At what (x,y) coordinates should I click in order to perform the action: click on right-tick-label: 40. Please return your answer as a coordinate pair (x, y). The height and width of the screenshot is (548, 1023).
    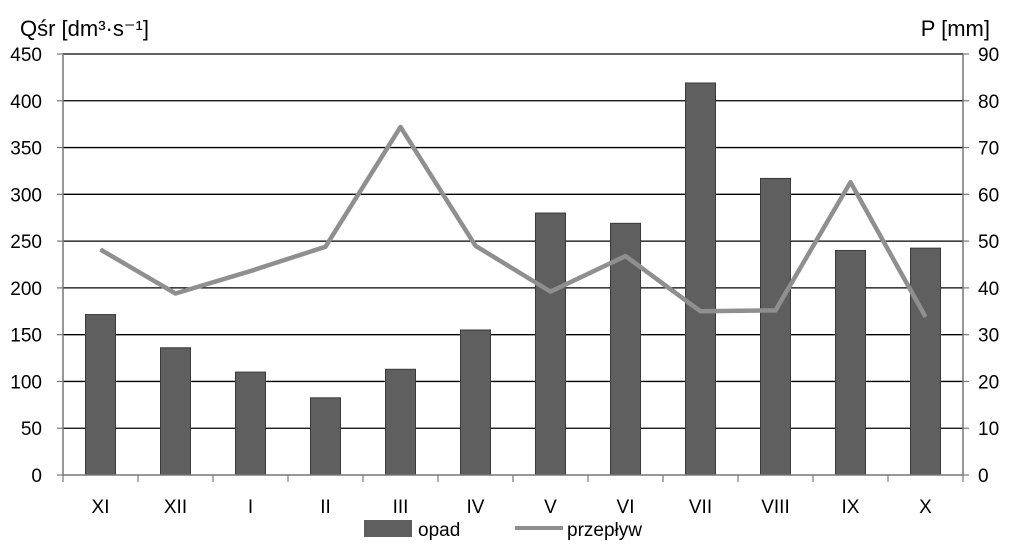
    Looking at the image, I should click on (988, 289).